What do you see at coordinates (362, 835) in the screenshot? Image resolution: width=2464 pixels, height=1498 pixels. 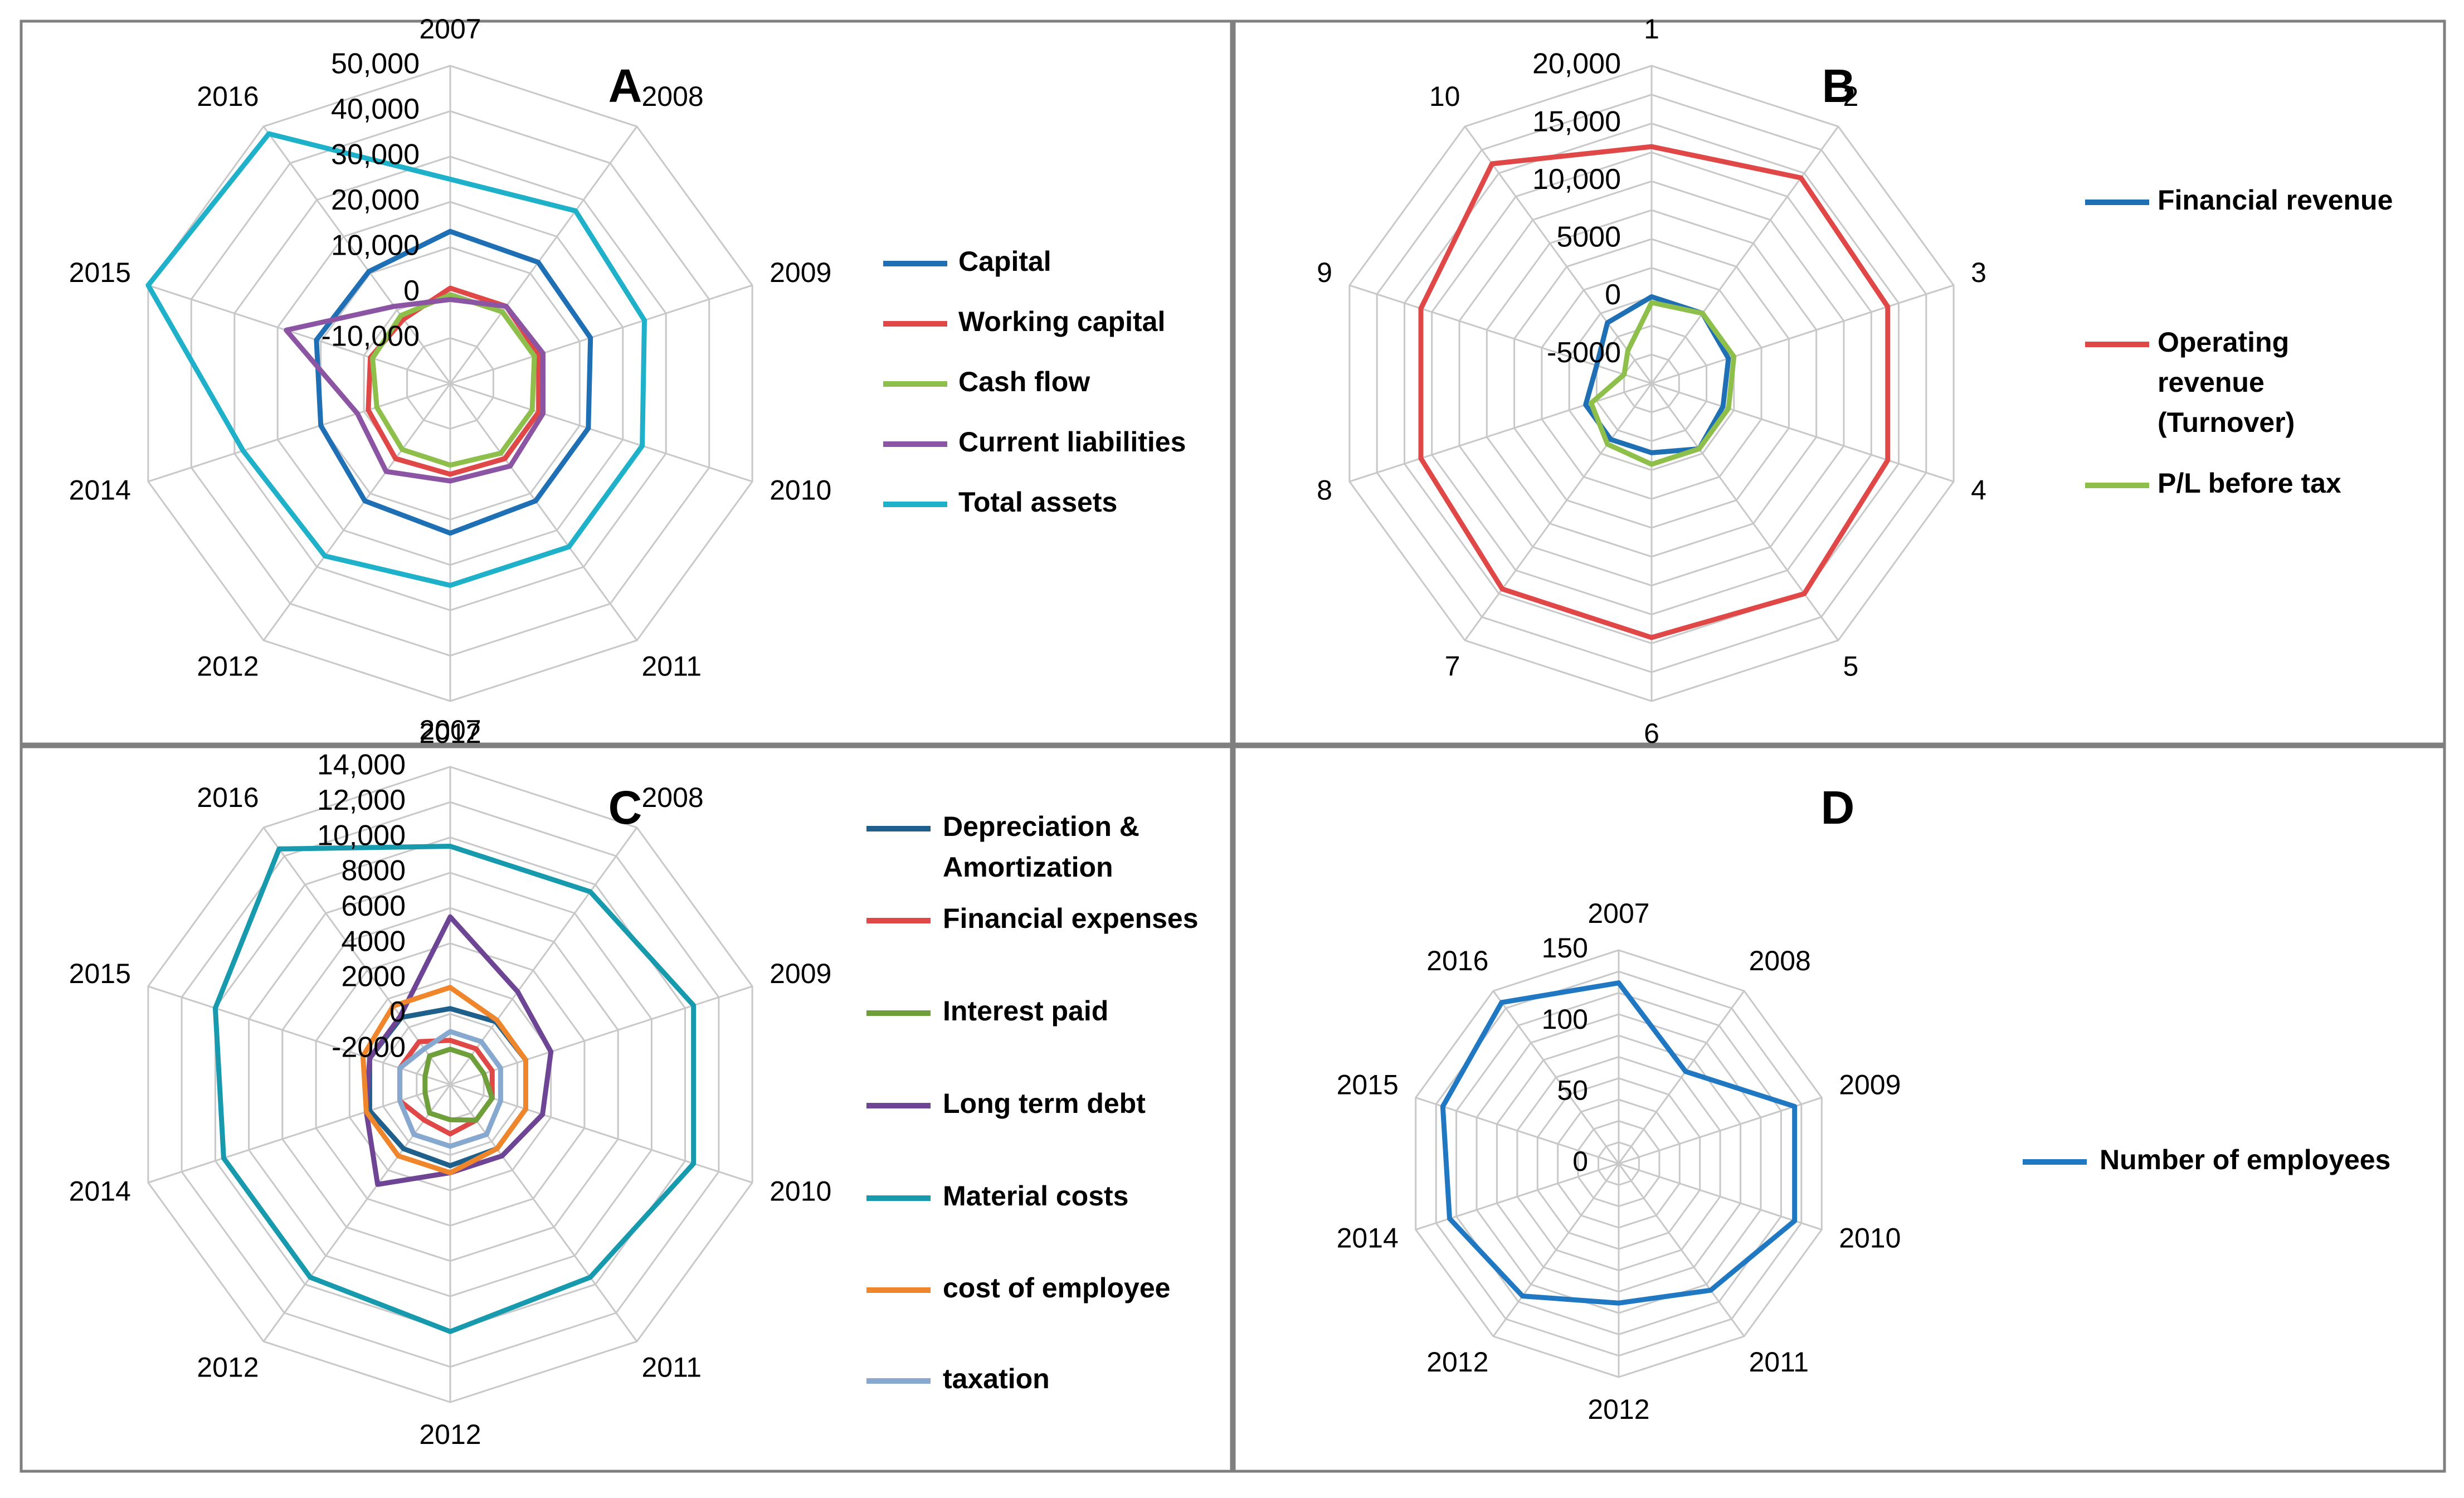 I see `axis-tick-label: 10,000` at bounding box center [362, 835].